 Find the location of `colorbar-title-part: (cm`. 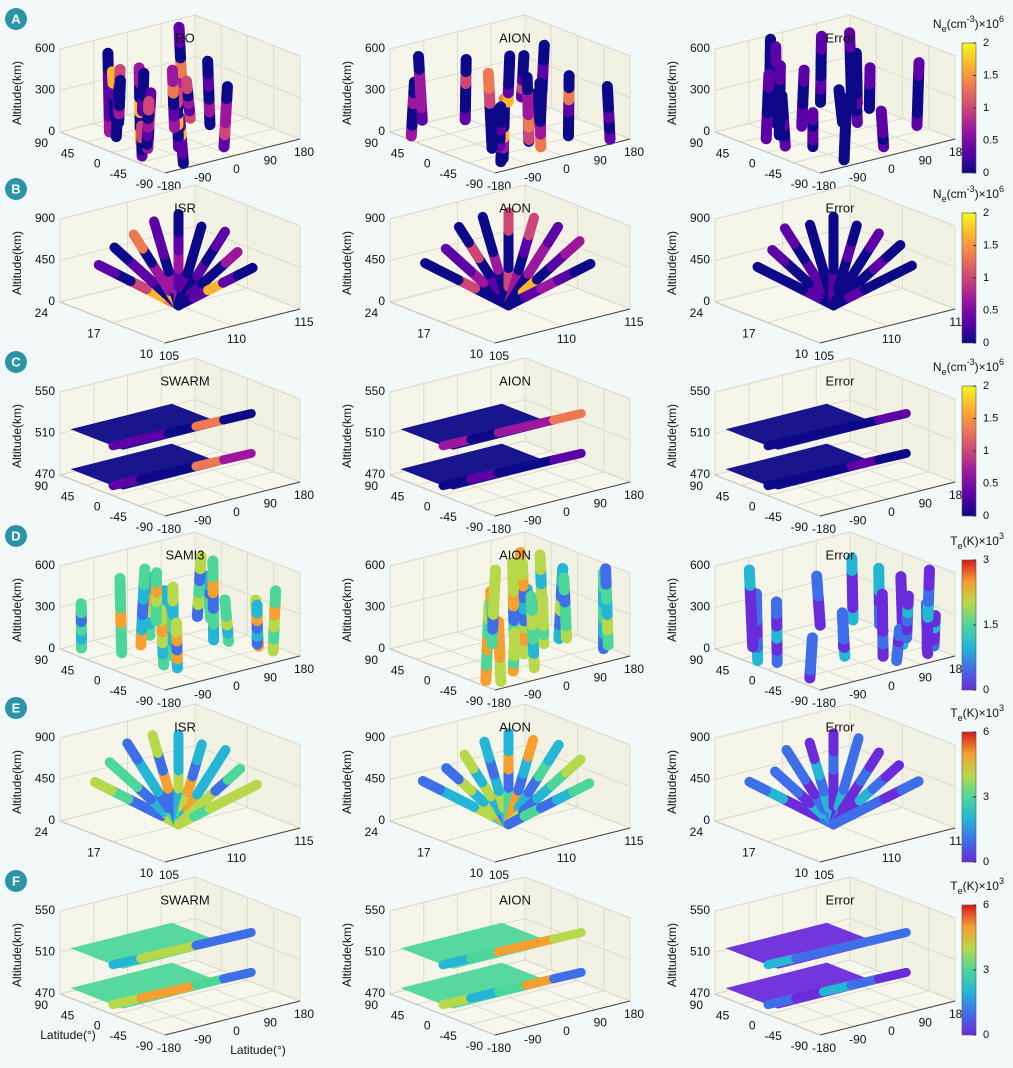

colorbar-title-part: (cm is located at coordinates (957, 194).